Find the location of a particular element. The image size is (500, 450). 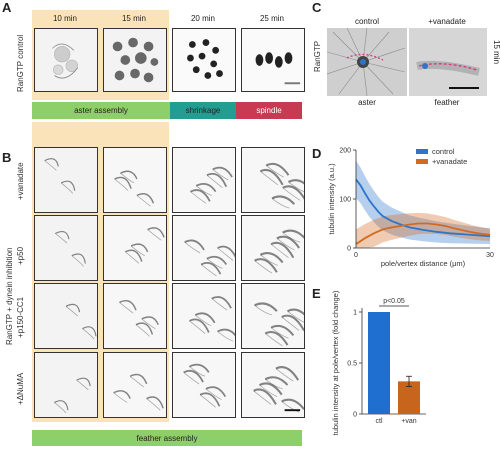

micrograph-b-row1-col1 is located at coordinates (66, 180).